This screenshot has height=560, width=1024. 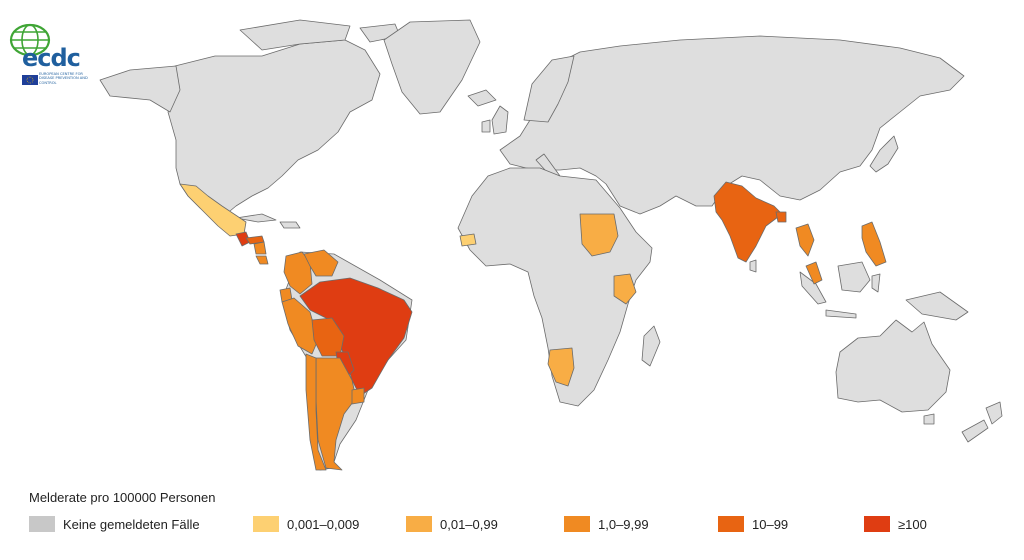 I want to click on country-bangladesh, so click(x=781, y=217).